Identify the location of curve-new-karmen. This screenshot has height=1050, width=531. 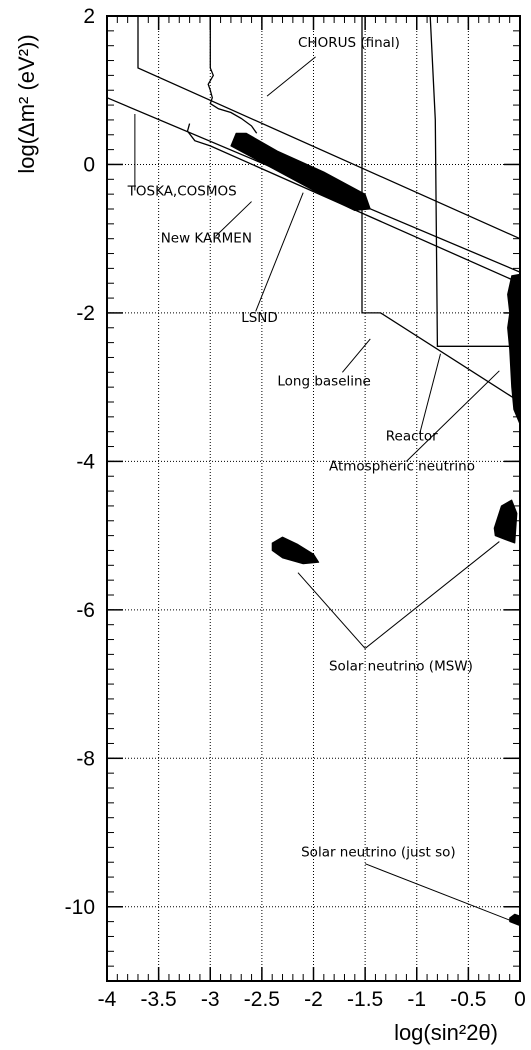
(349, 202).